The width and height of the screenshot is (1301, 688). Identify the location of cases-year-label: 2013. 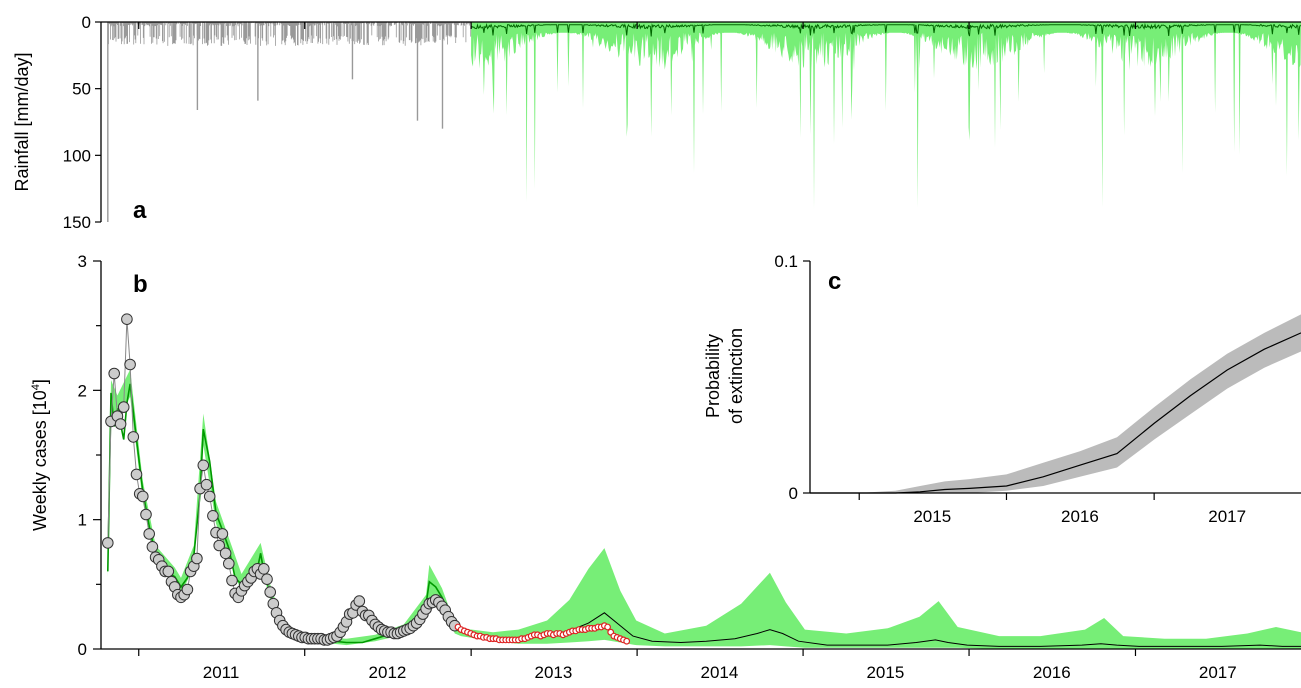
(554, 672).